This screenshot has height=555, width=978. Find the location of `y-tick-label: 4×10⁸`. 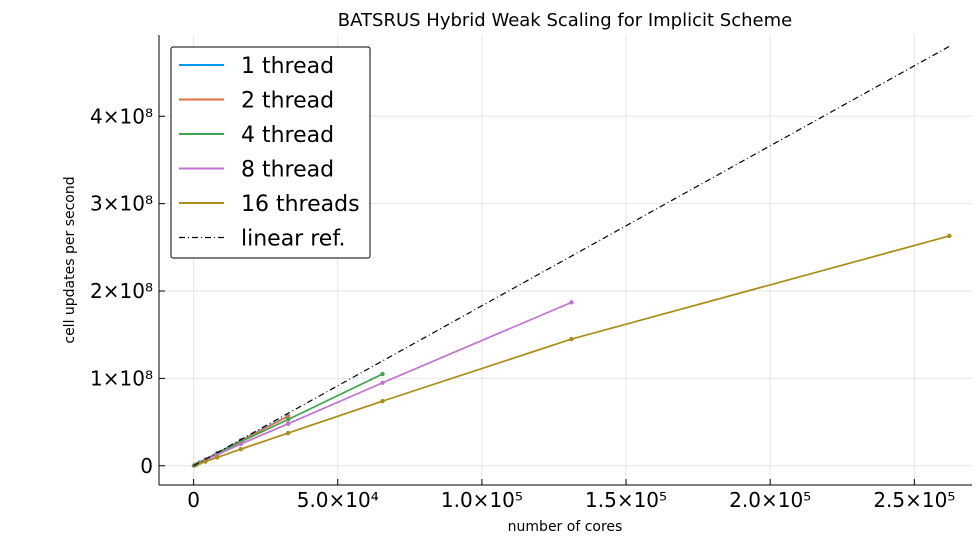

y-tick-label: 4×10⁸ is located at coordinates (121, 116).